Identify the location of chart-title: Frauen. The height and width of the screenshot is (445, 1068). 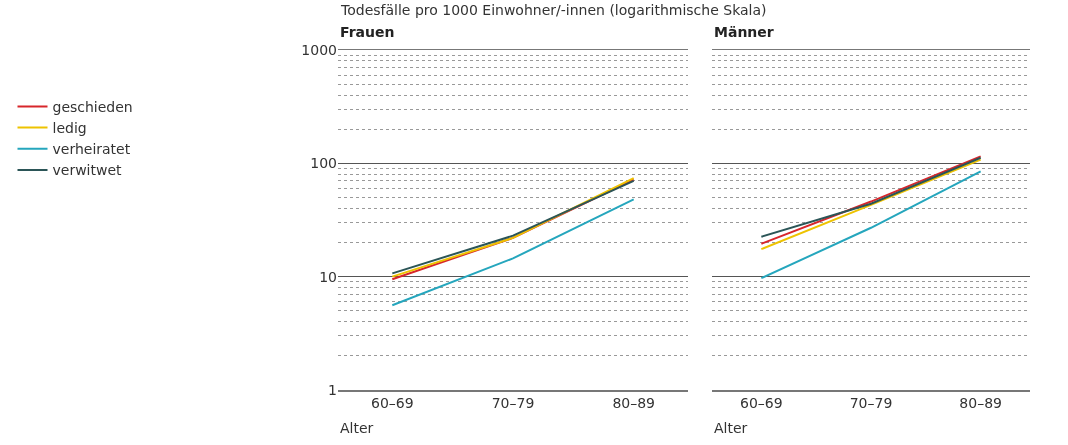
(367, 32).